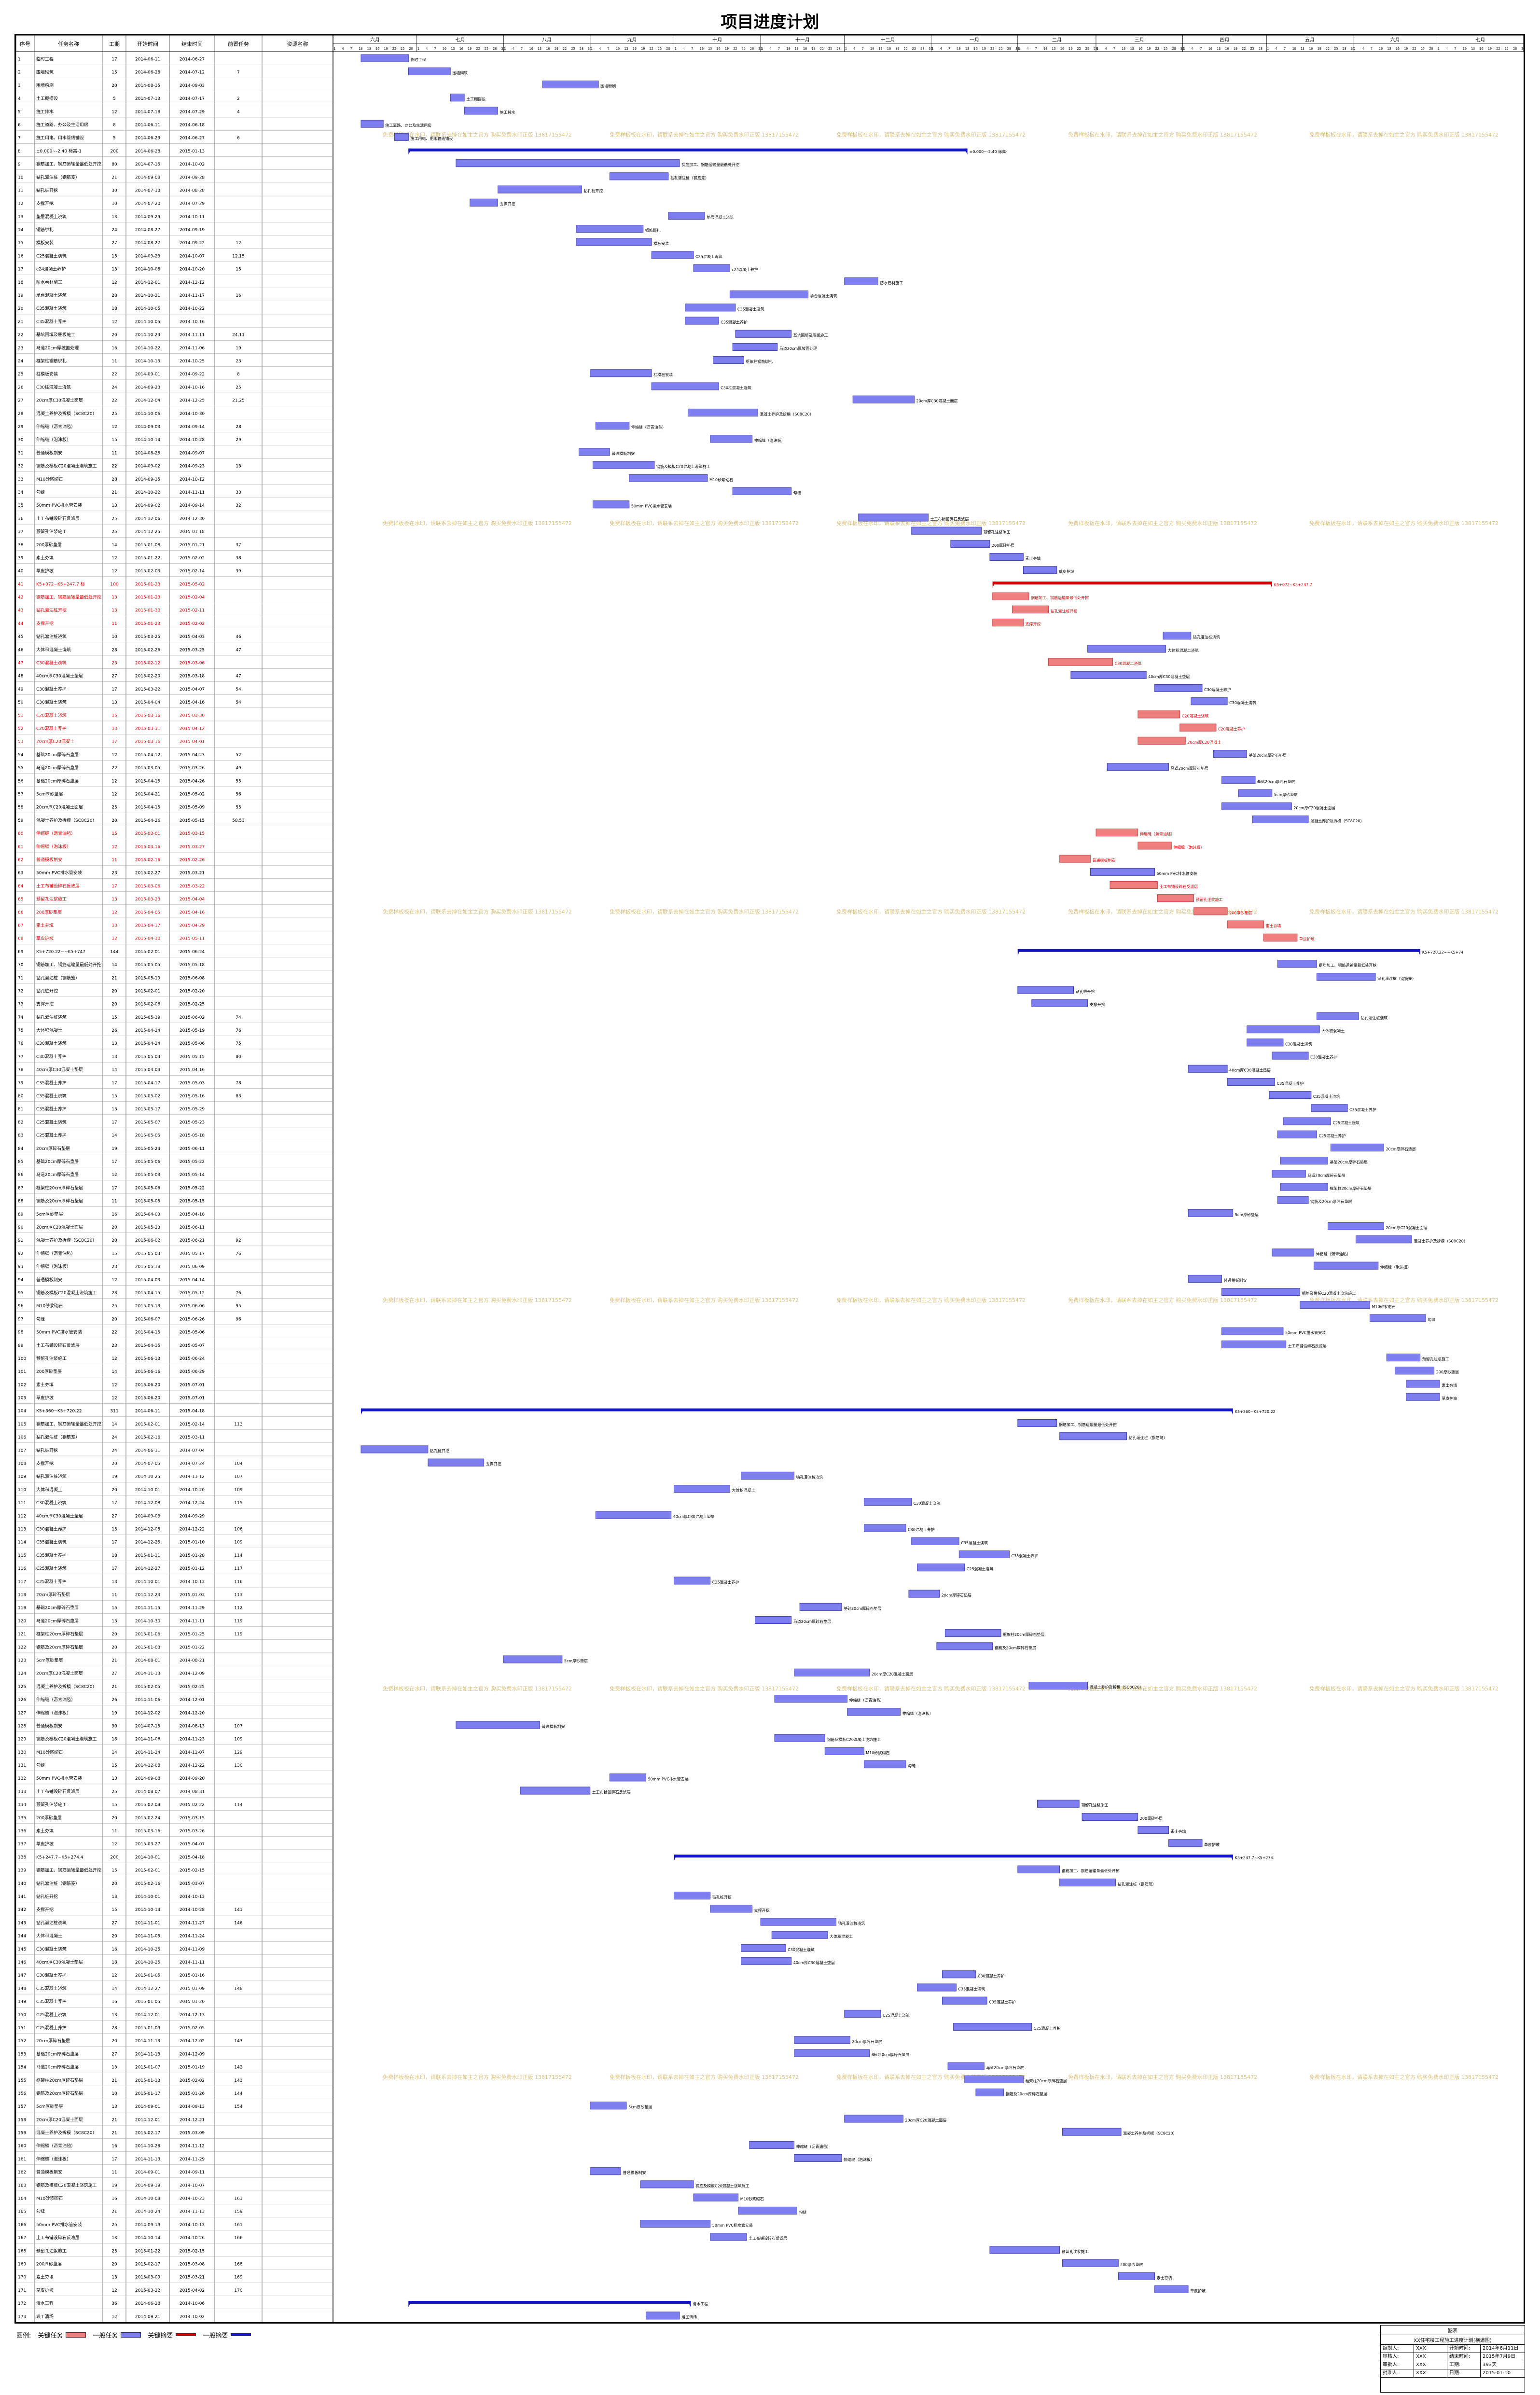 This screenshot has height=2395, width=1540. What do you see at coordinates (147, 925) in the screenshot?
I see `table-cell: 2015-04-17` at bounding box center [147, 925].